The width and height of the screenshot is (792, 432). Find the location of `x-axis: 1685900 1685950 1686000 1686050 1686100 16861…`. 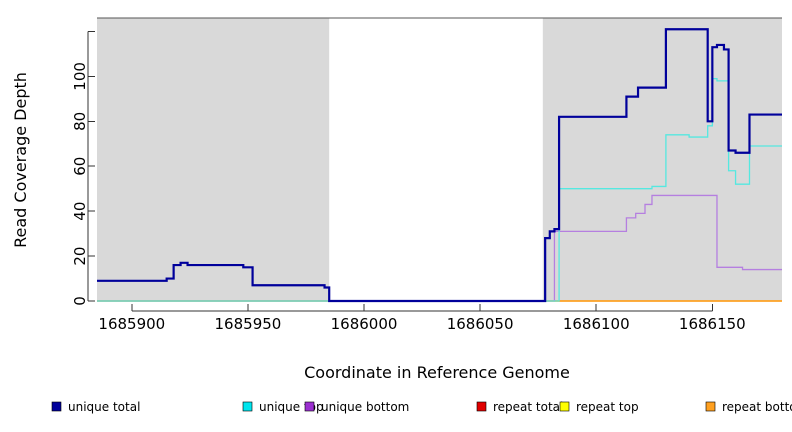

x-axis: 1685900 1685950 1686000 1686050 1686100 16861… is located at coordinates (422, 318).